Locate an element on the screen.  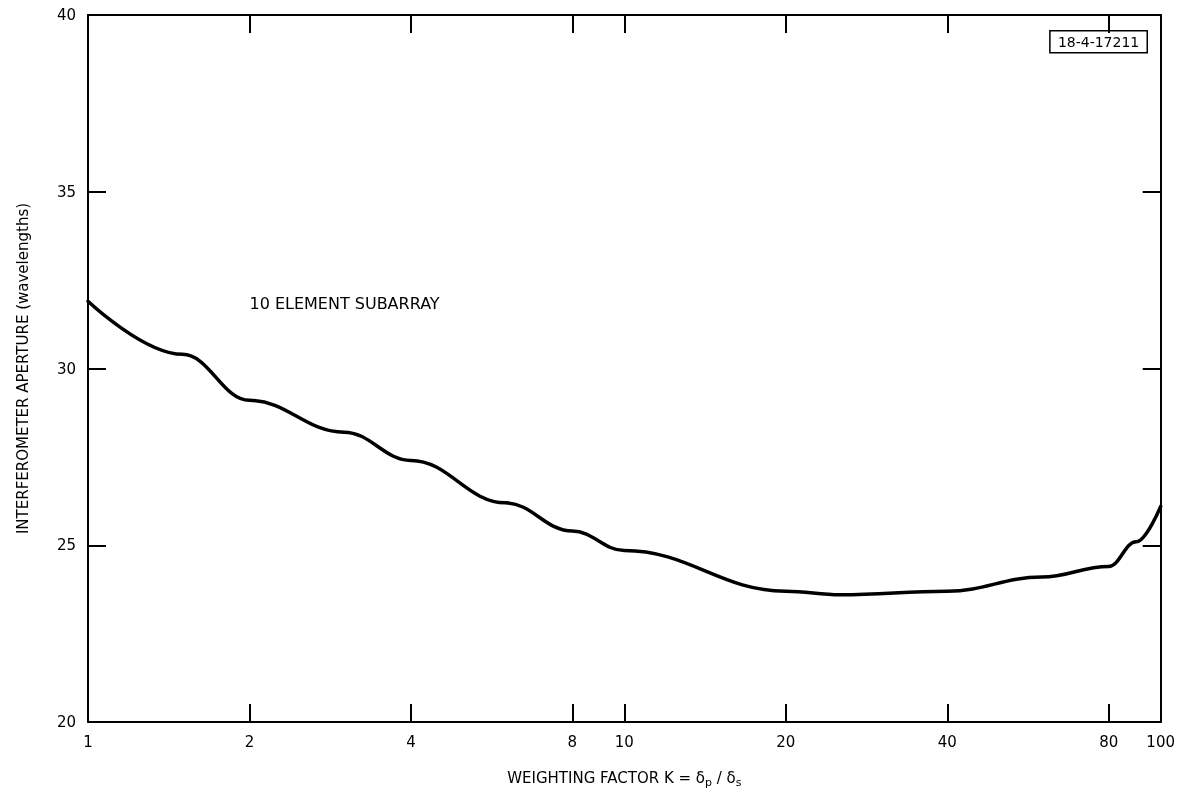
x-tick-label: 2 is located at coordinates (249, 741).